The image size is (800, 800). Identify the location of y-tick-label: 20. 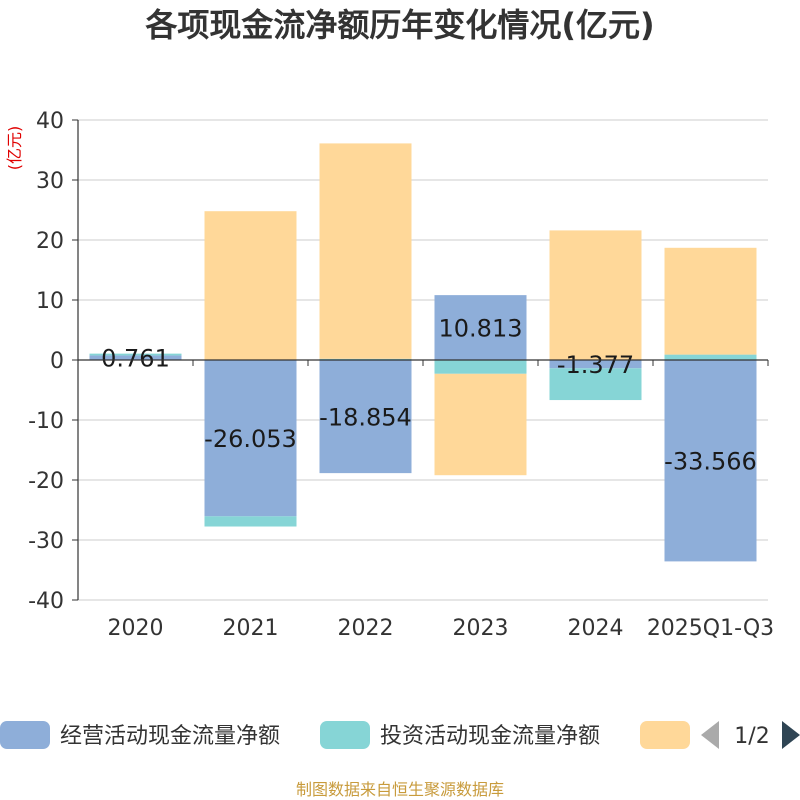
(50, 241).